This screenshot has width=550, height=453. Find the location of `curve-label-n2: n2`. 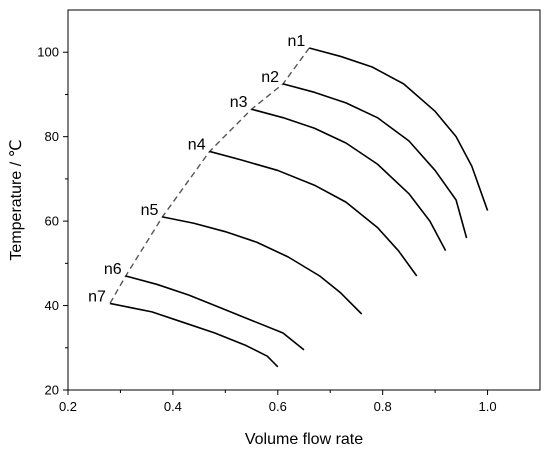

curve-label-n2: n2 is located at coordinates (270, 77).